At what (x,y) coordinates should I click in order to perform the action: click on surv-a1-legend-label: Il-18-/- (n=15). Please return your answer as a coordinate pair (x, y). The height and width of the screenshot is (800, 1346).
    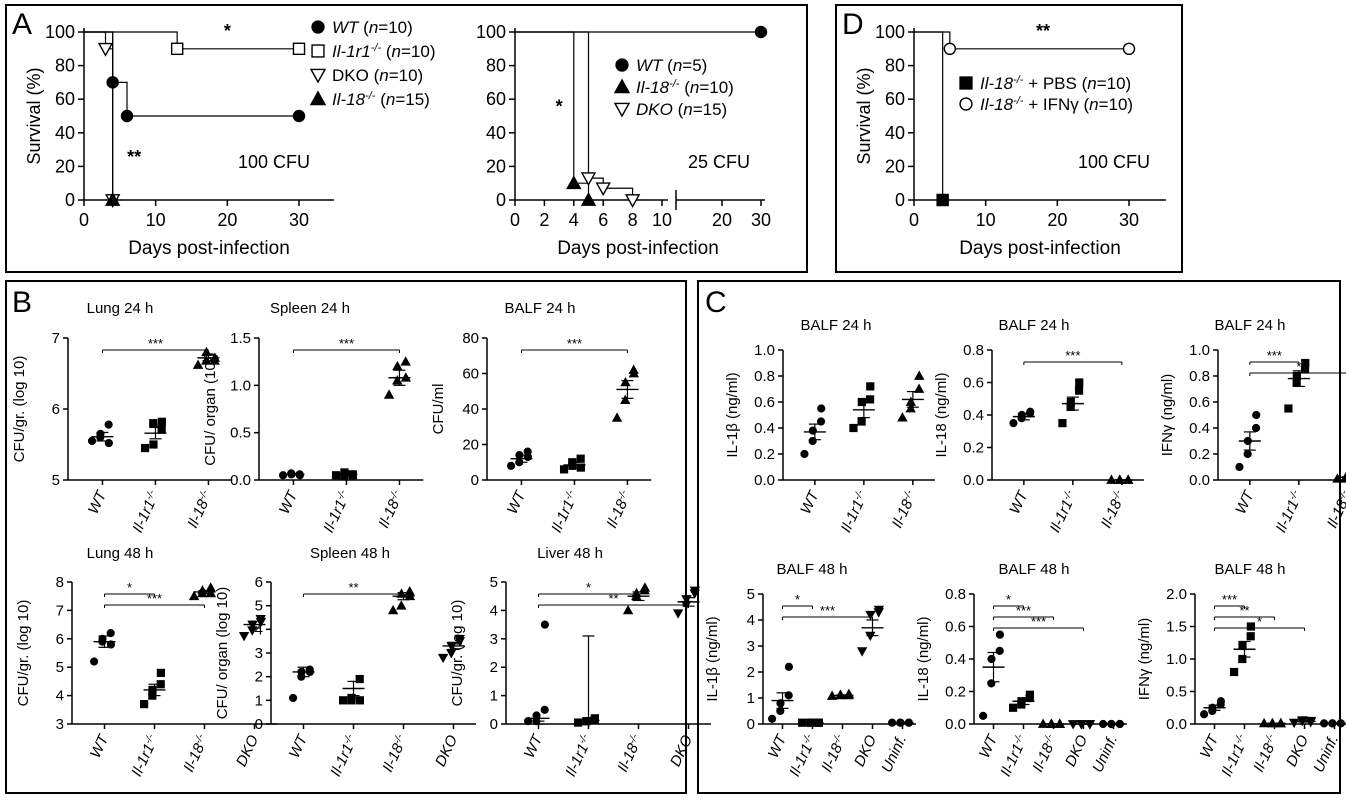
    Looking at the image, I should click on (381, 99).